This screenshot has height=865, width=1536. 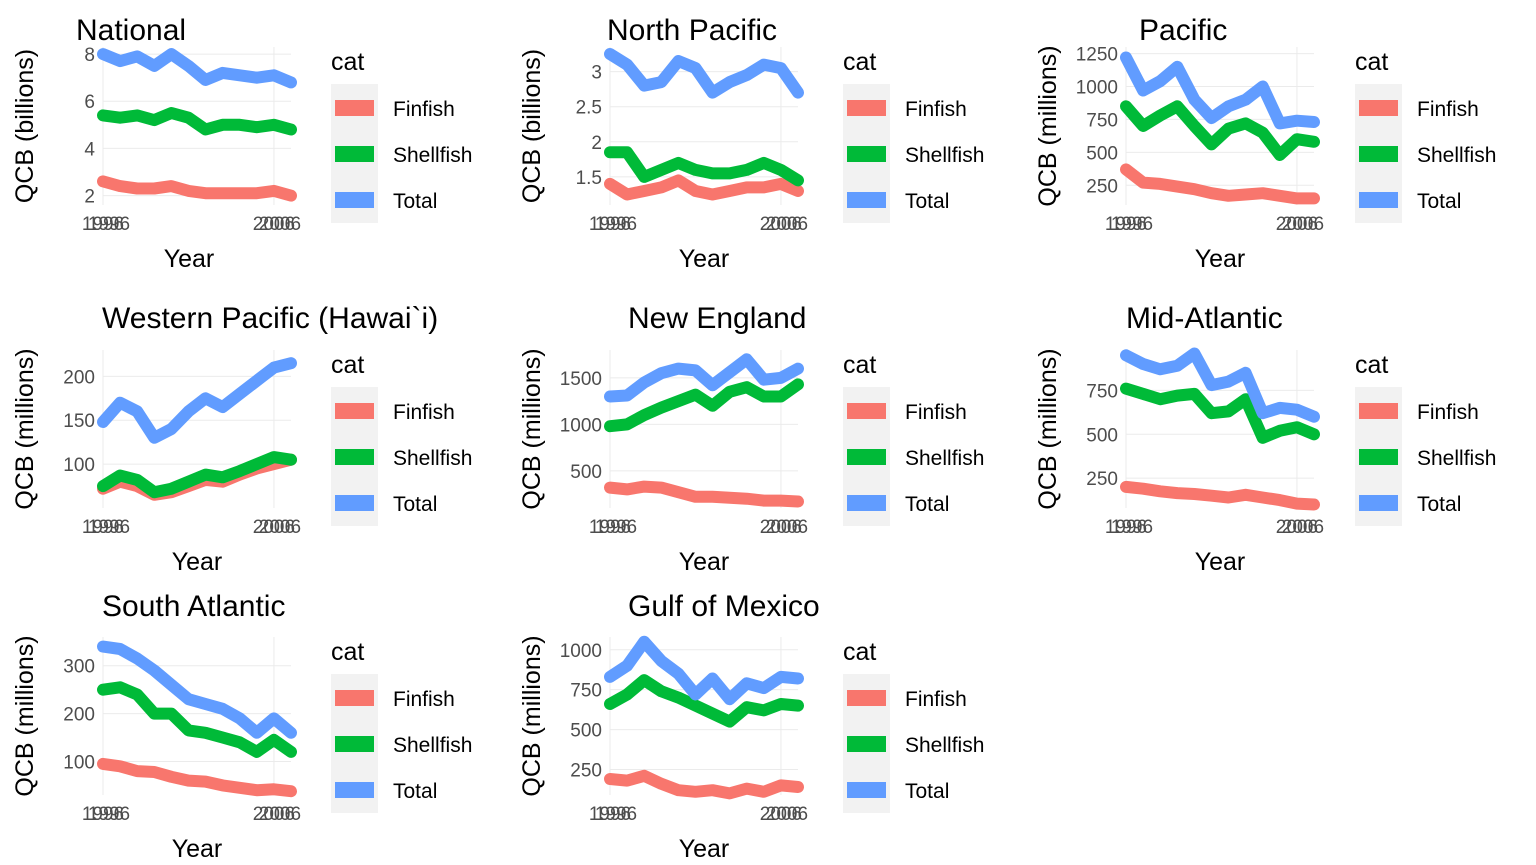 What do you see at coordinates (692, 30) in the screenshot?
I see `panel-title: North Pacific` at bounding box center [692, 30].